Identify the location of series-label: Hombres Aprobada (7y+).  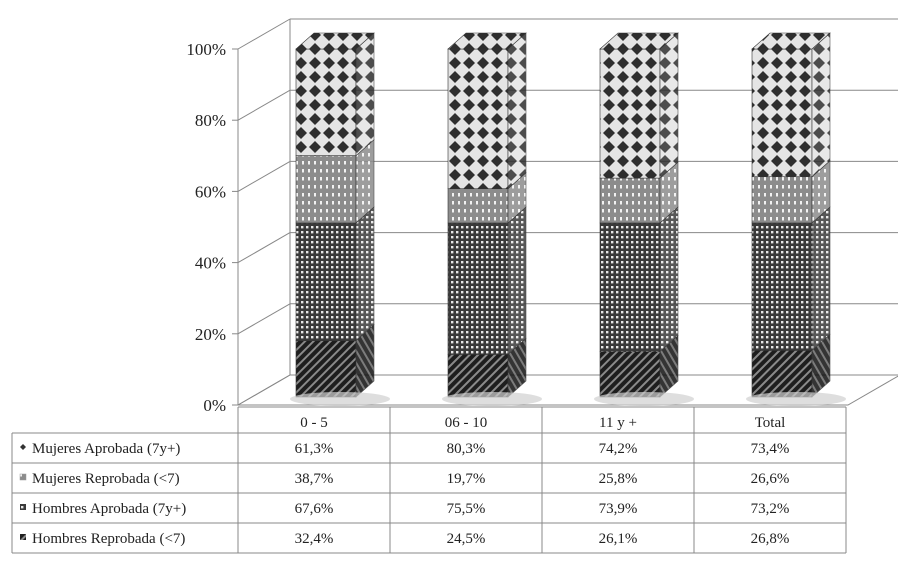
(109, 509).